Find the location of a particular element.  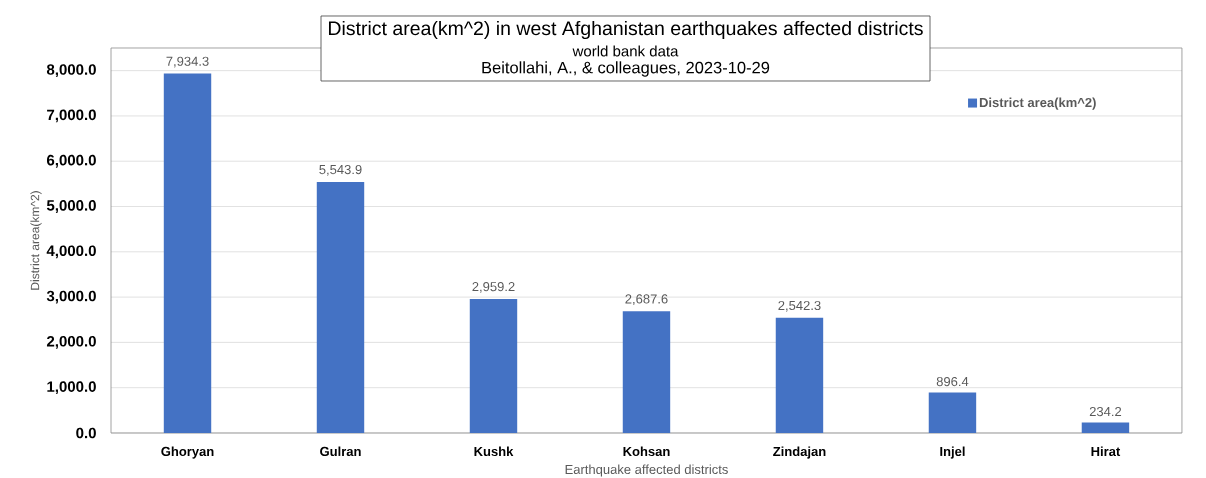

y-tick-label: 0.0 is located at coordinates (86, 433).